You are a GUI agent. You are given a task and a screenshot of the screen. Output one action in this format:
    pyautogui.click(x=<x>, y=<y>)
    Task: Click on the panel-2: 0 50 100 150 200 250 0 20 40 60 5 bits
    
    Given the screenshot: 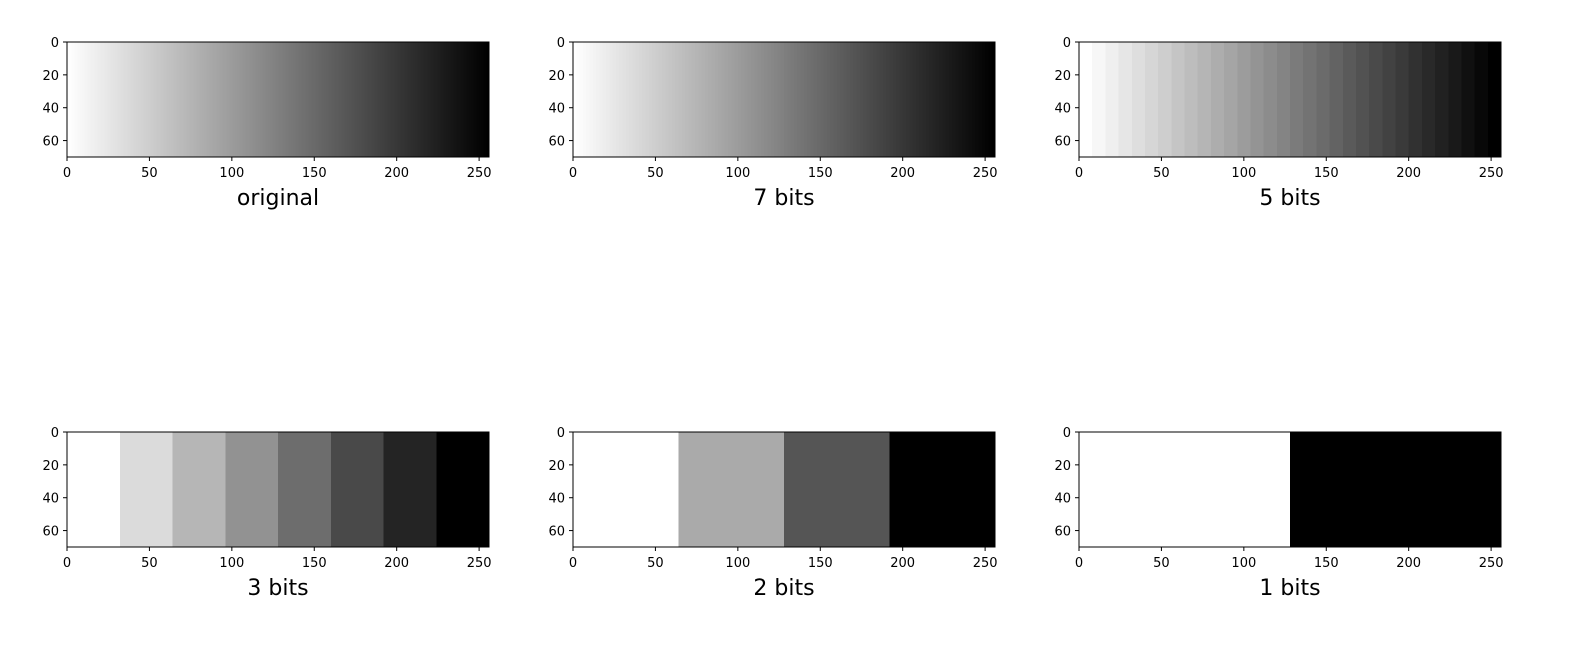 What is the action you would take?
    pyautogui.click(x=1278, y=123)
    